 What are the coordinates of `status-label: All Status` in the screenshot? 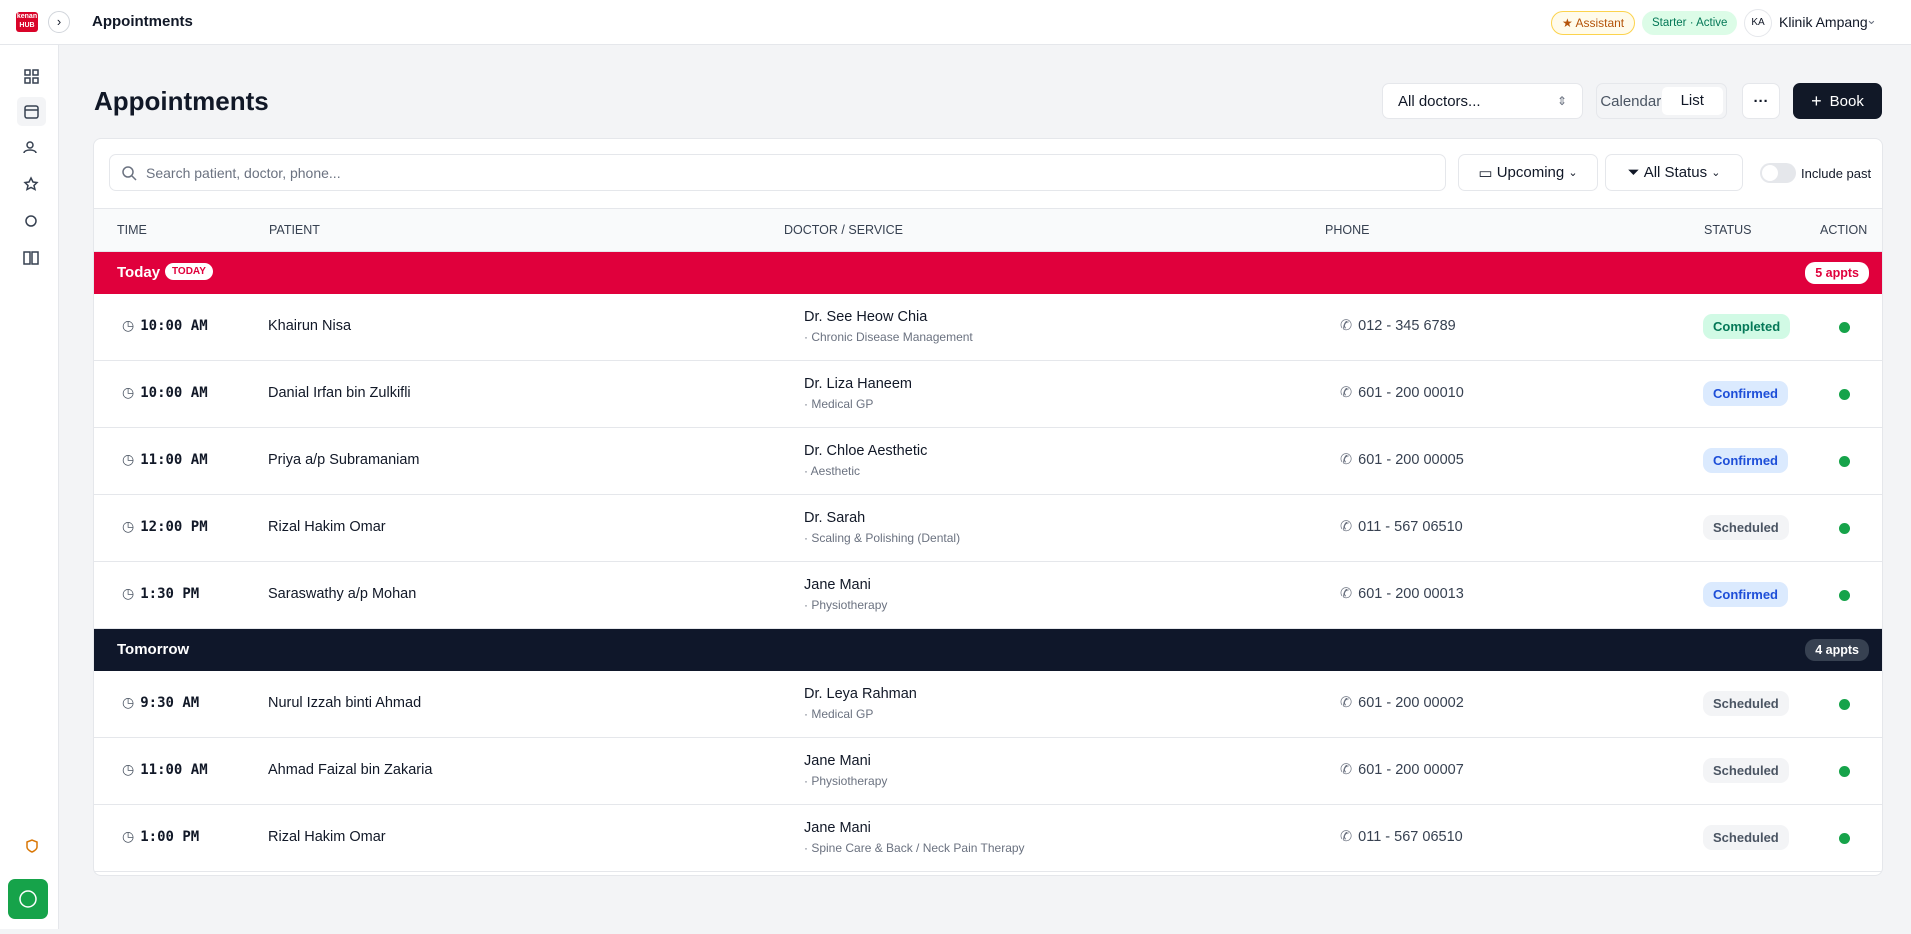 It's located at (1675, 172).